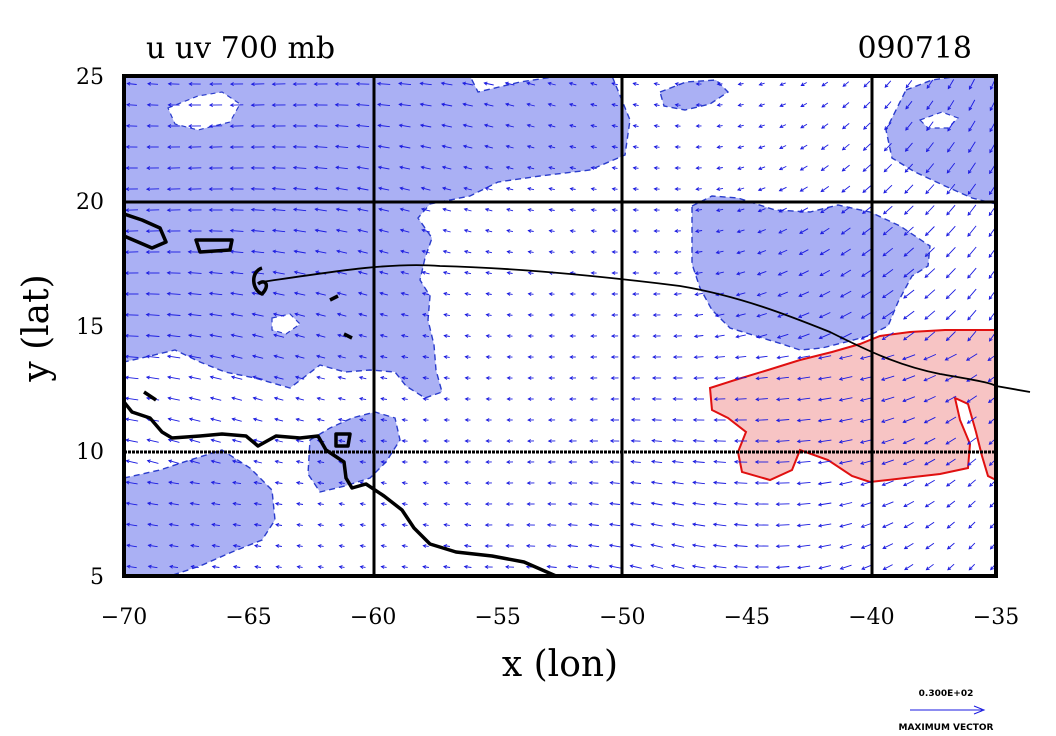  Describe the element at coordinates (914, 48) in the screenshot. I see `plot-date: 090718` at that location.